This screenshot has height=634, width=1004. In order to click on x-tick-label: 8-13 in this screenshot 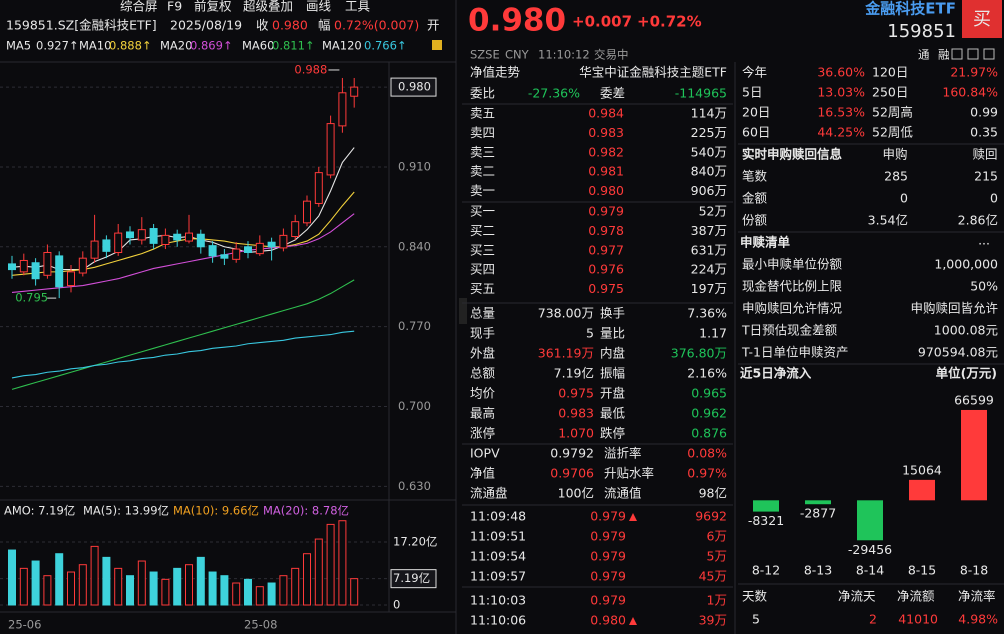, I will do `click(818, 570)`.